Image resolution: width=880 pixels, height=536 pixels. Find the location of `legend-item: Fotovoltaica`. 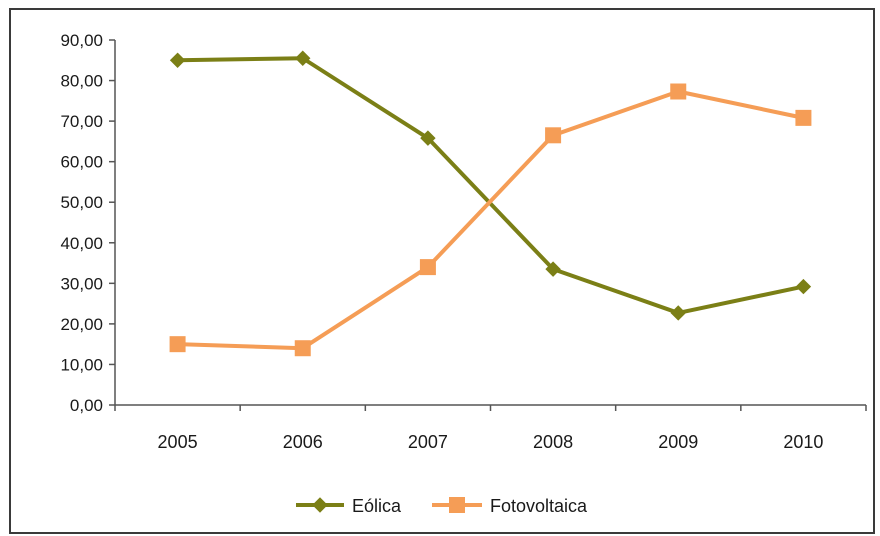

legend-item: Fotovoltaica is located at coordinates (510, 506).